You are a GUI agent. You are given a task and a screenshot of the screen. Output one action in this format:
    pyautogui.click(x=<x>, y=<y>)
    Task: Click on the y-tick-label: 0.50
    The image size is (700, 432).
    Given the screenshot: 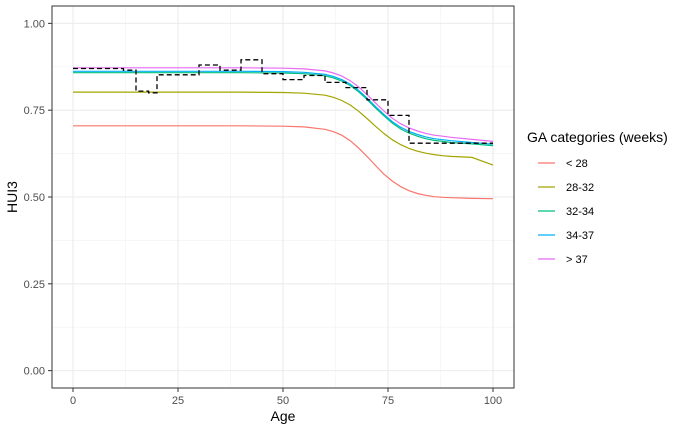 What is the action you would take?
    pyautogui.click(x=34, y=198)
    